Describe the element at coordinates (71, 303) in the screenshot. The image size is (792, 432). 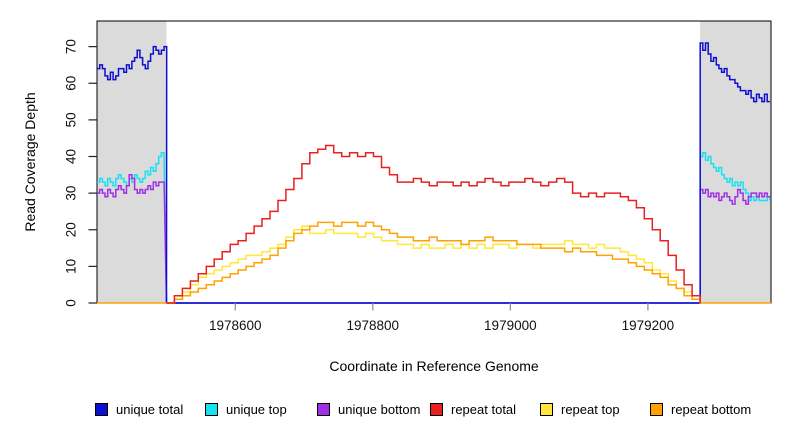
I see `y-tick-label: 0` at that location.